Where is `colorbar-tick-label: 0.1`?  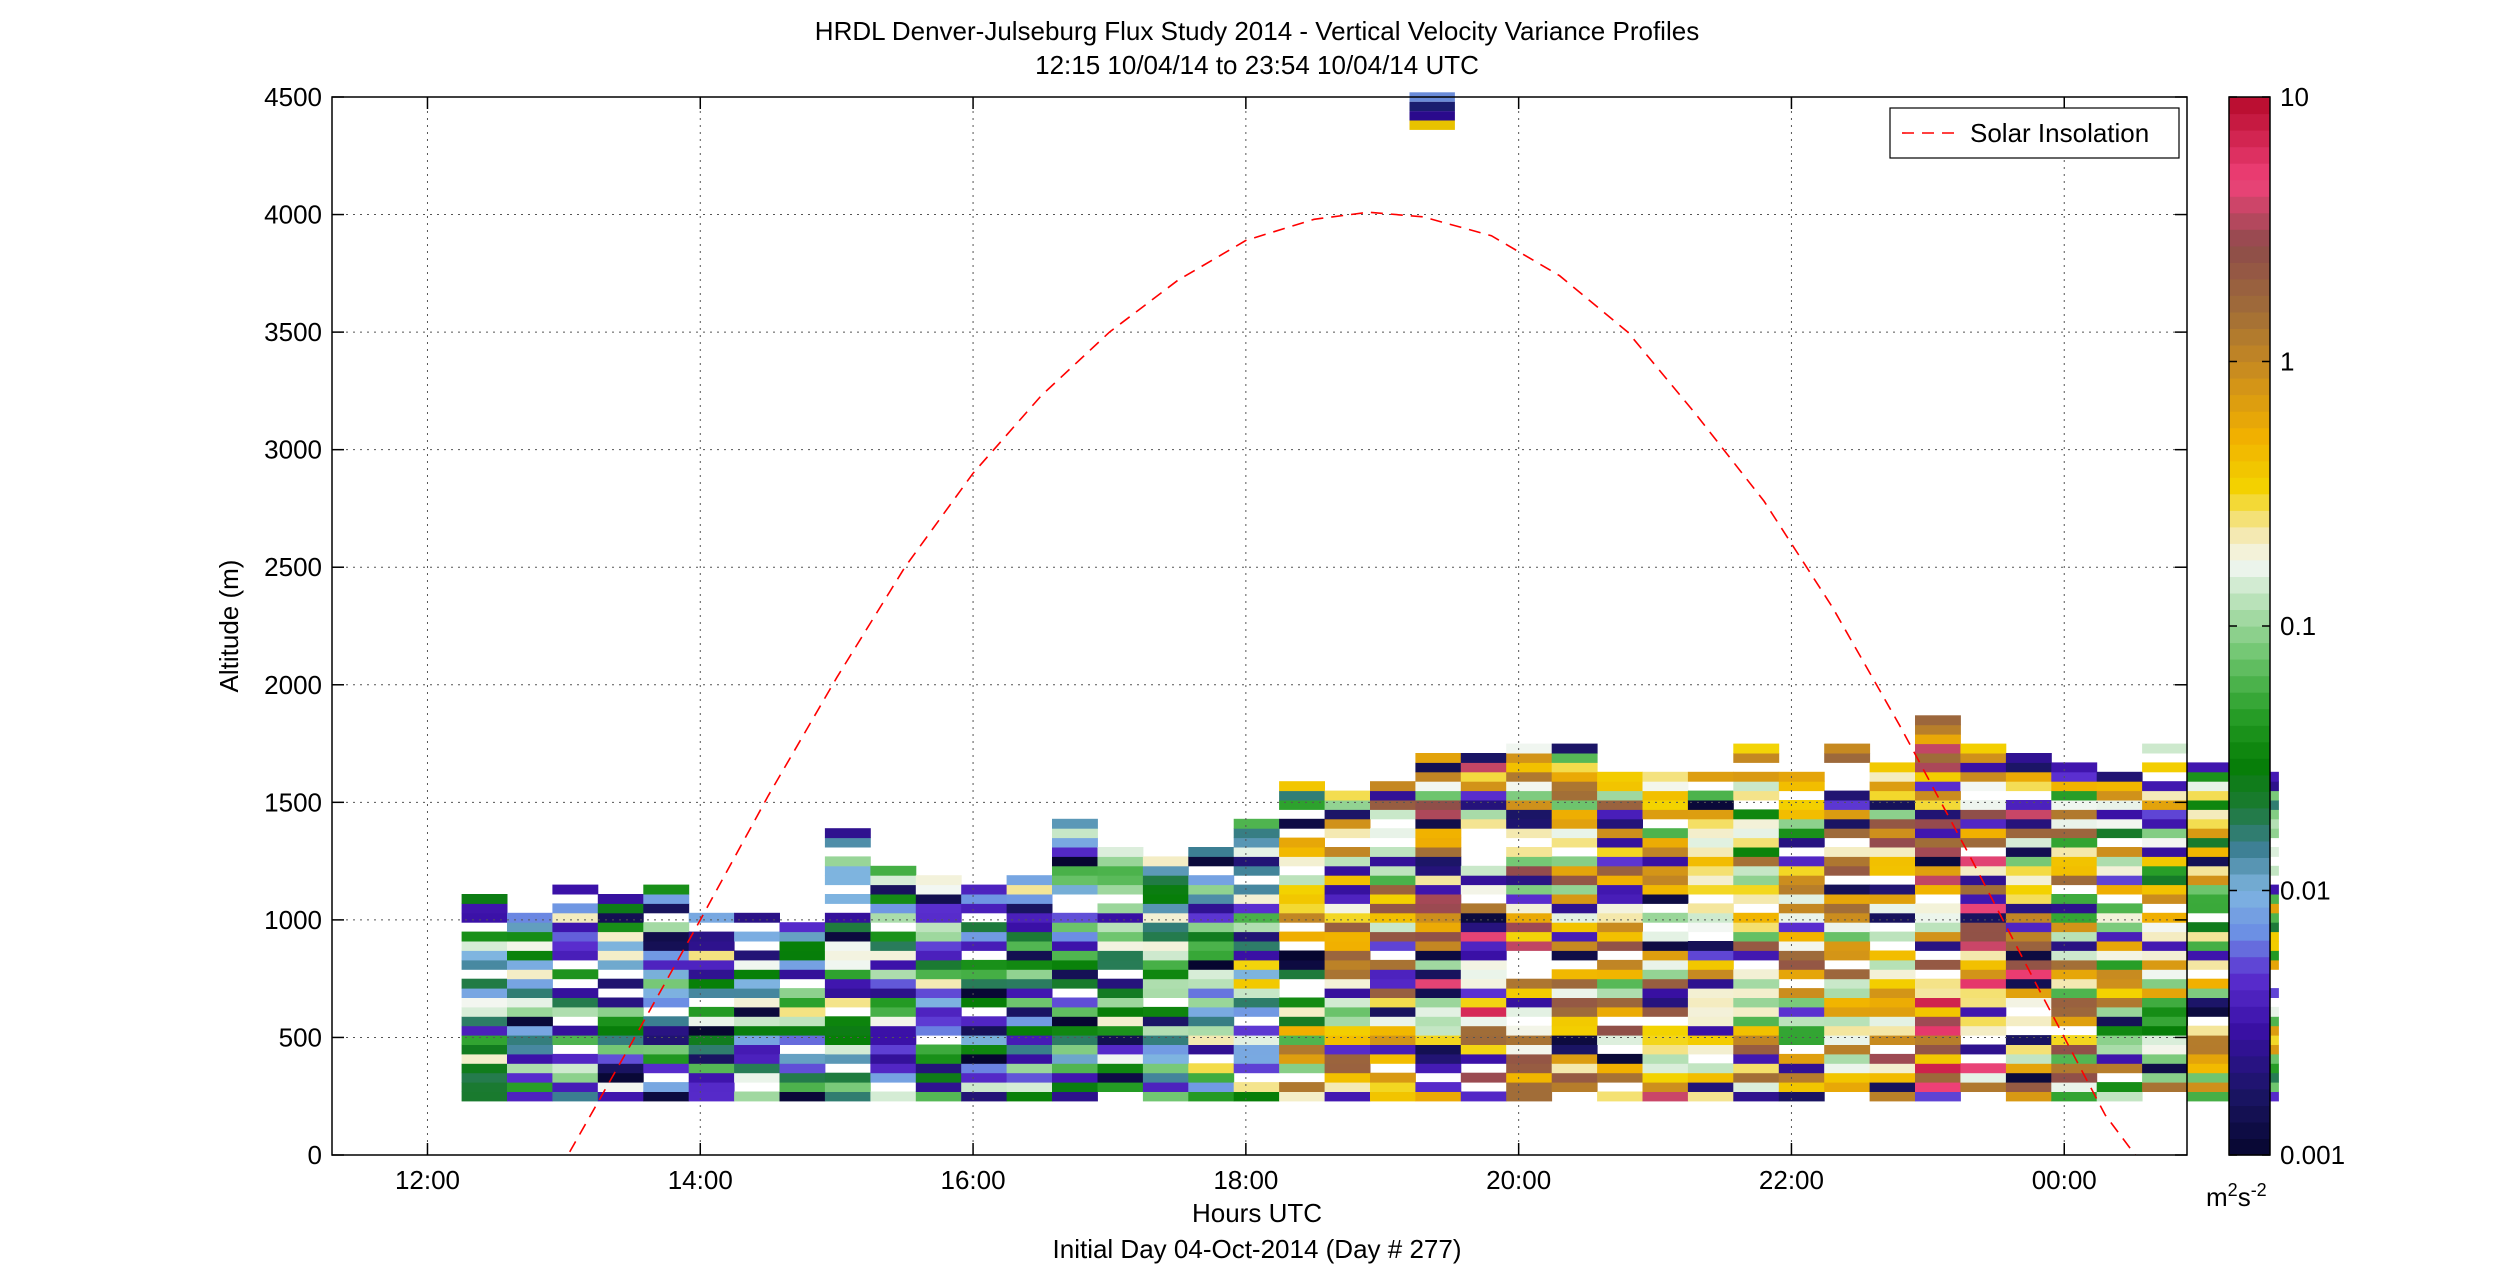
colorbar-tick-label: 0.1 is located at coordinates (2298, 626).